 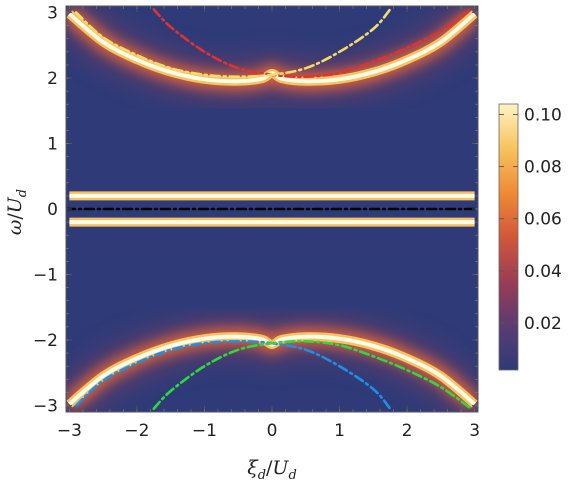 I want to click on y-label-sub2: d, so click(x=22, y=193).